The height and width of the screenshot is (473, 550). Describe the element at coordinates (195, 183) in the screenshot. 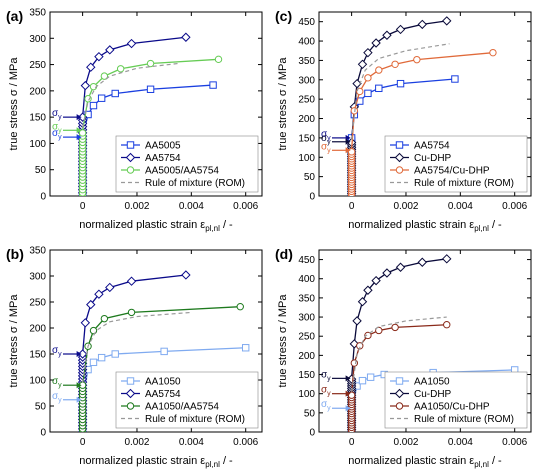

I see `legend-label: Rule of mixture (ROM)` at that location.